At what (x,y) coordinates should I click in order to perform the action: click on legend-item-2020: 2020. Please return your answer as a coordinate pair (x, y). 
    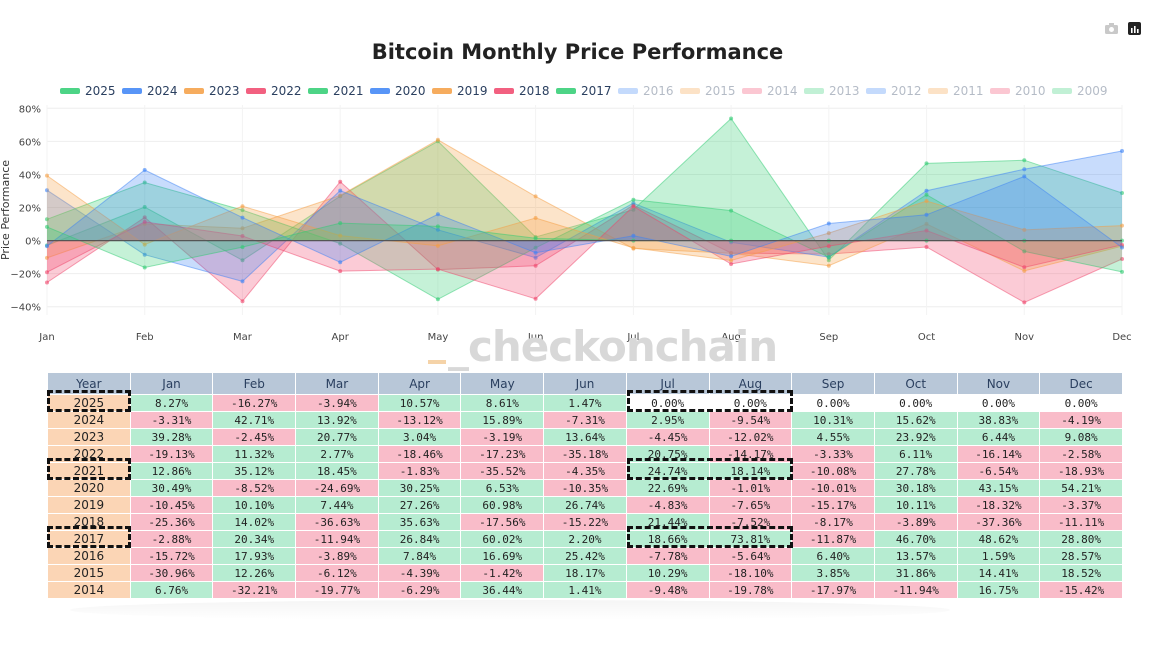
    Looking at the image, I should click on (401, 91).